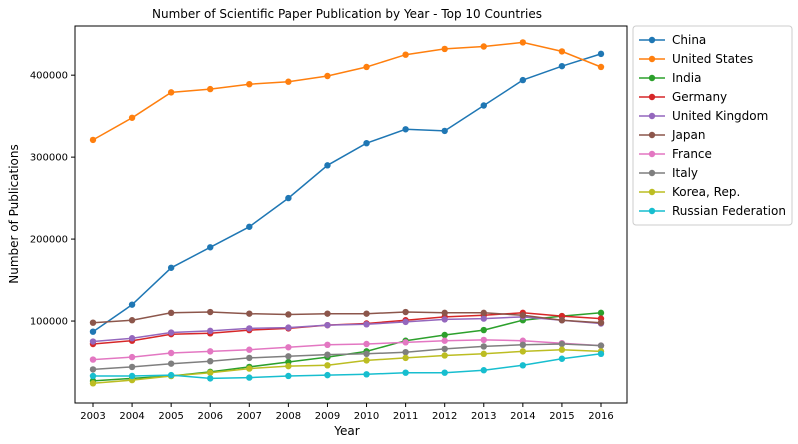  What do you see at coordinates (366, 416) in the screenshot?
I see `x-tick-label: 2010` at bounding box center [366, 416].